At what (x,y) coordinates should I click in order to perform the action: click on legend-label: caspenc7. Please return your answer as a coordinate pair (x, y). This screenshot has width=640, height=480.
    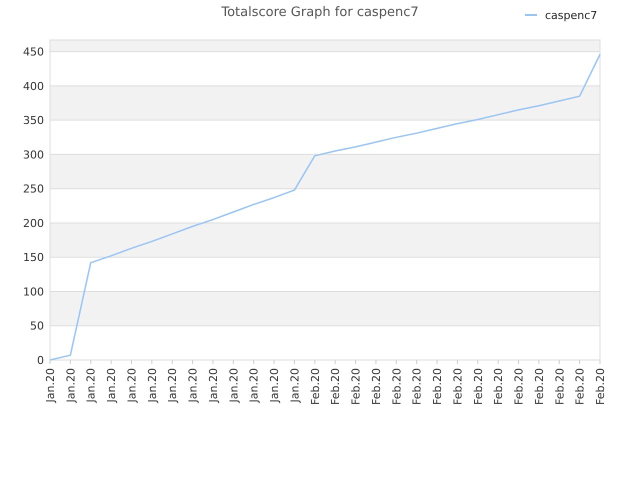
    Looking at the image, I should click on (571, 15).